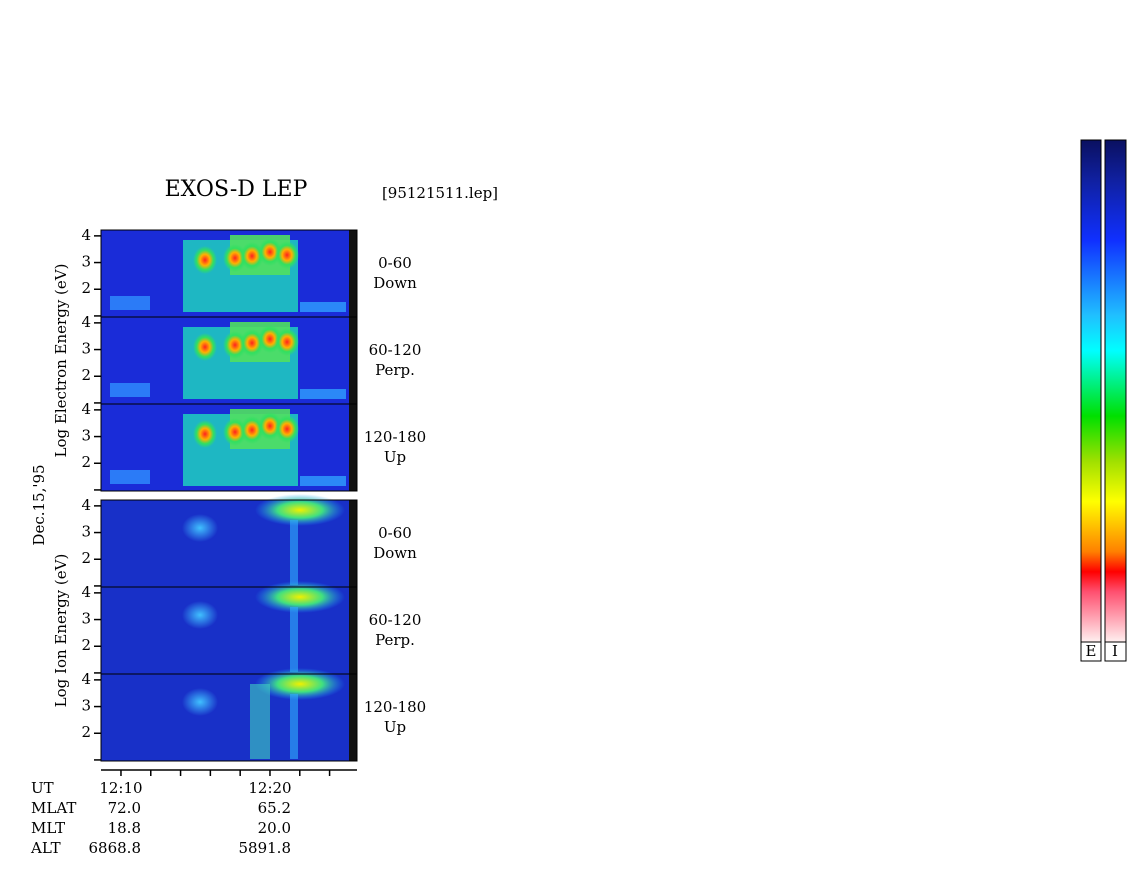 Image resolution: width=1130 pixels, height=879 pixels. What do you see at coordinates (120, 788) in the screenshot?
I see `x-tick-label: 12:10` at bounding box center [120, 788].